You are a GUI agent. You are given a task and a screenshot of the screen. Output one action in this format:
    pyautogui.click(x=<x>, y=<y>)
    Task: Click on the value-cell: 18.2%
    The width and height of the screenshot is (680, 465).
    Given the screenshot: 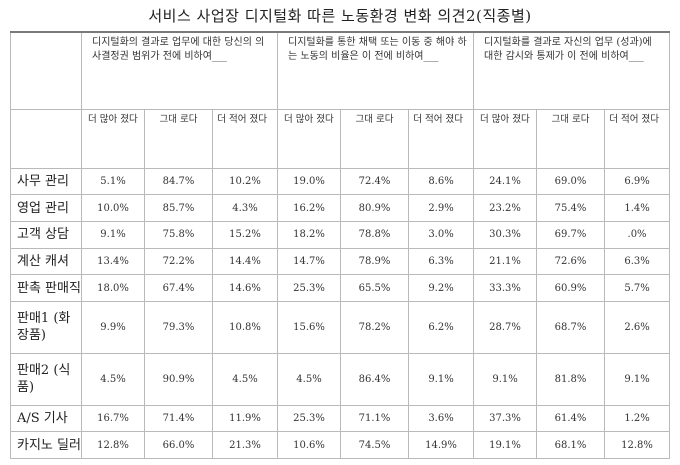 What is the action you would take?
    pyautogui.click(x=309, y=235)
    